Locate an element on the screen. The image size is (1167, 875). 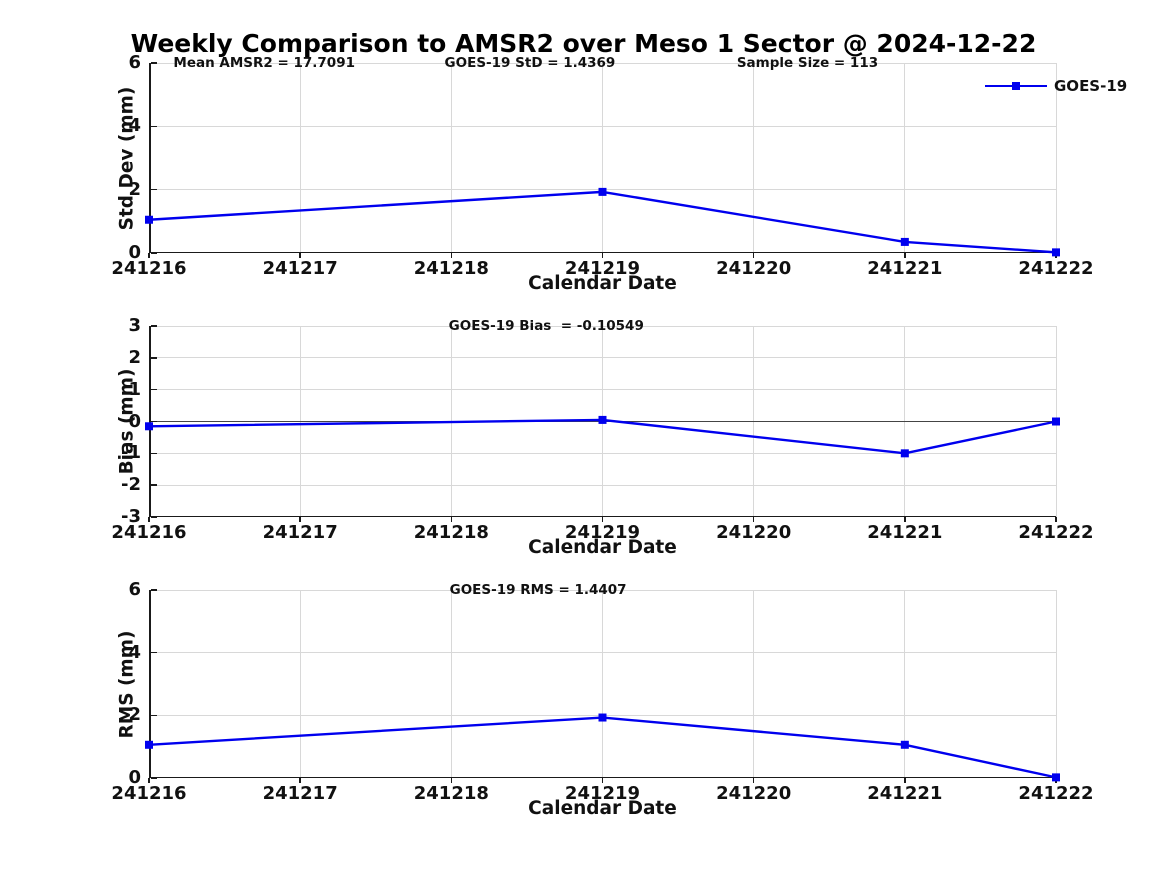
data-series-line is located at coordinates (602, 747).